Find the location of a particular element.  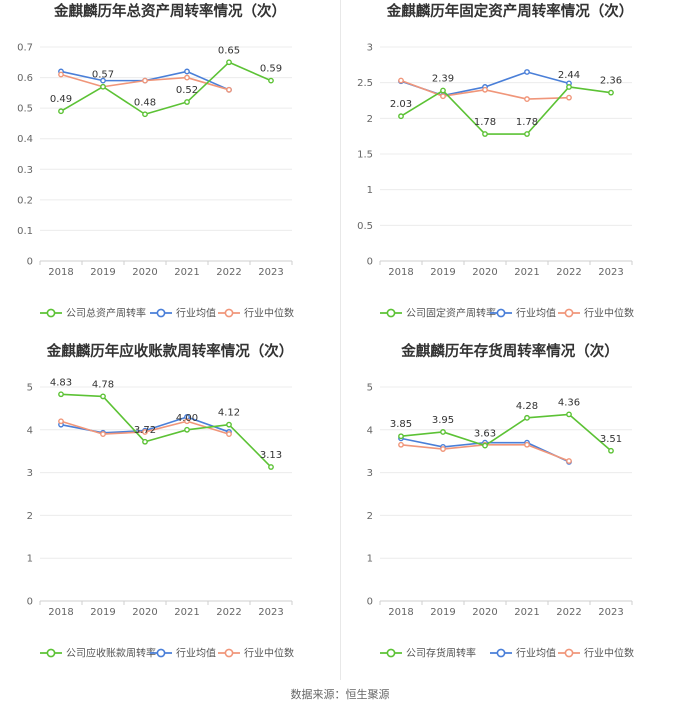

legend-item-company: 公司固定资产周转率 is located at coordinates (438, 313).